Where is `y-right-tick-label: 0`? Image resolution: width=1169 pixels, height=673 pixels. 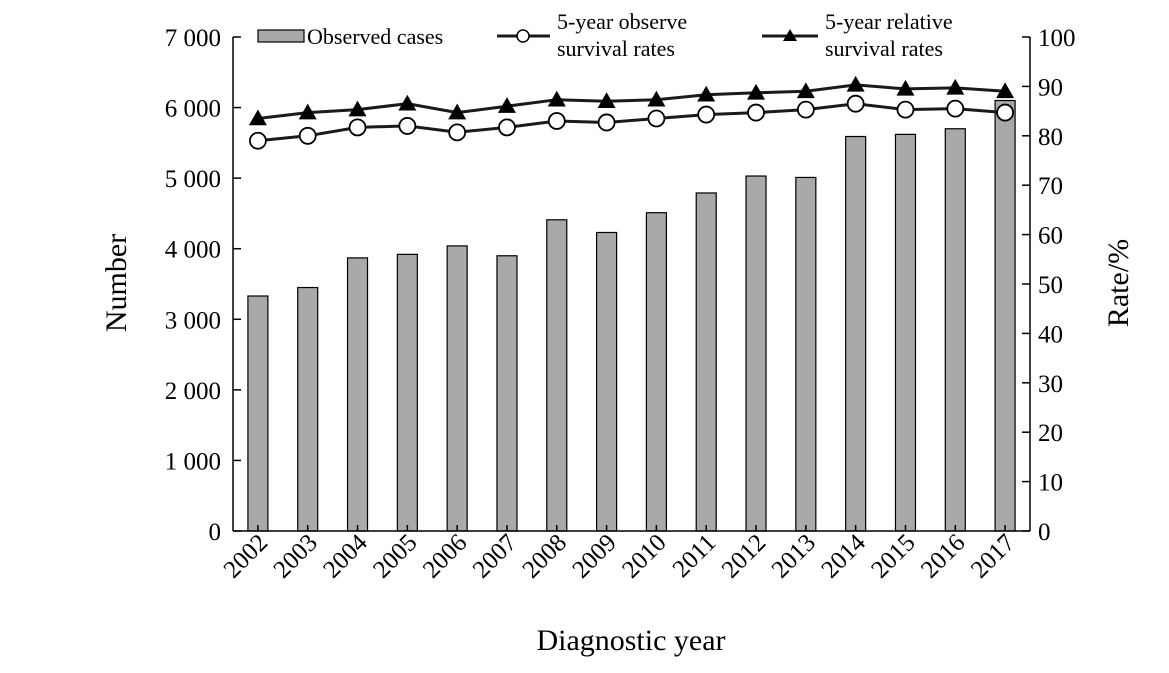 y-right-tick-label: 0 is located at coordinates (1044, 532).